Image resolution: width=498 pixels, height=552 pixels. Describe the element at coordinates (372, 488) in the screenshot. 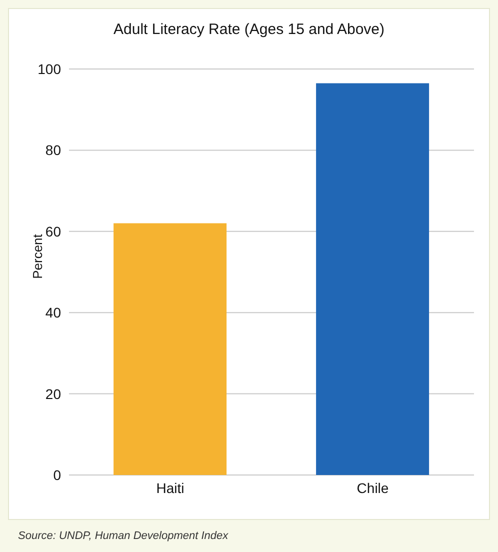

I see `x-tick-label: Chile` at that location.